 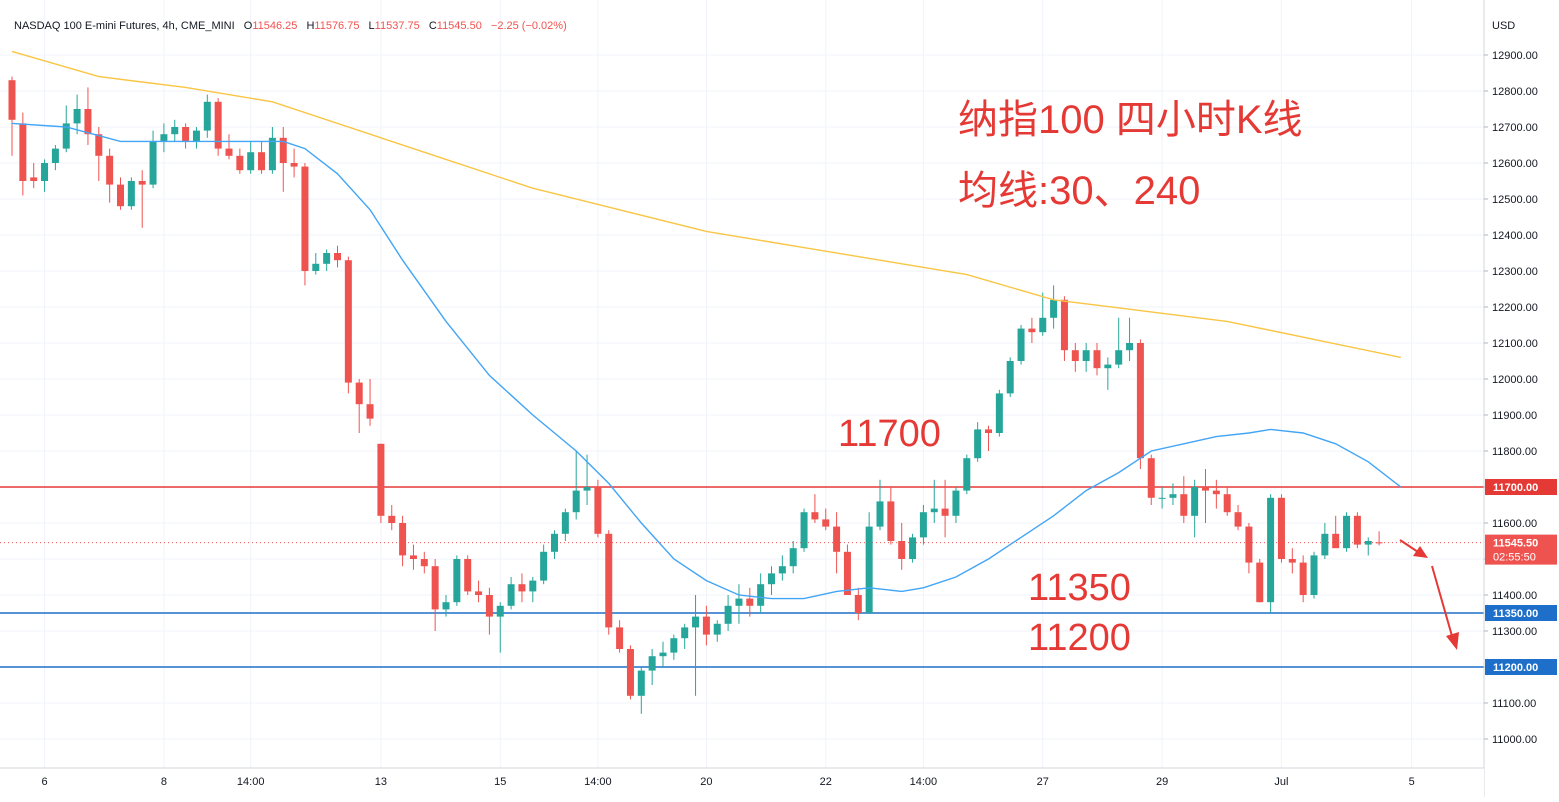 I want to click on high-label: H, so click(x=310, y=26).